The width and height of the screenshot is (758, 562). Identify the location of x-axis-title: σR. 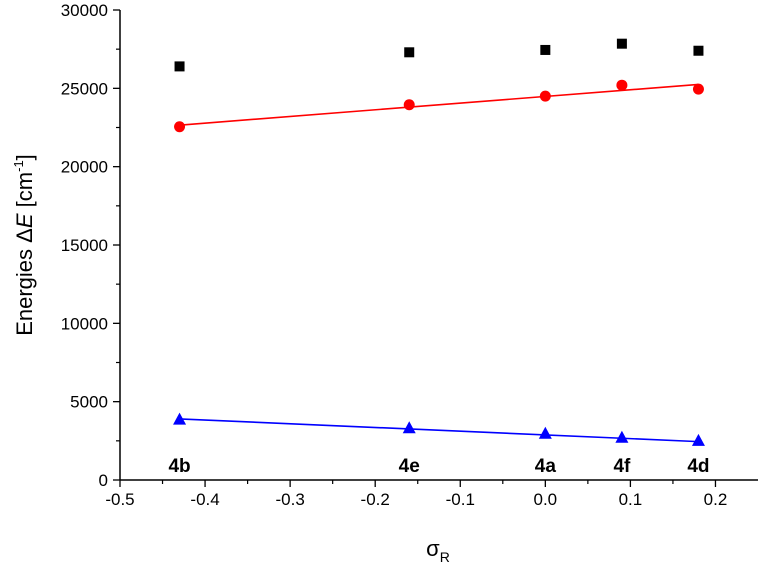
(438, 549).